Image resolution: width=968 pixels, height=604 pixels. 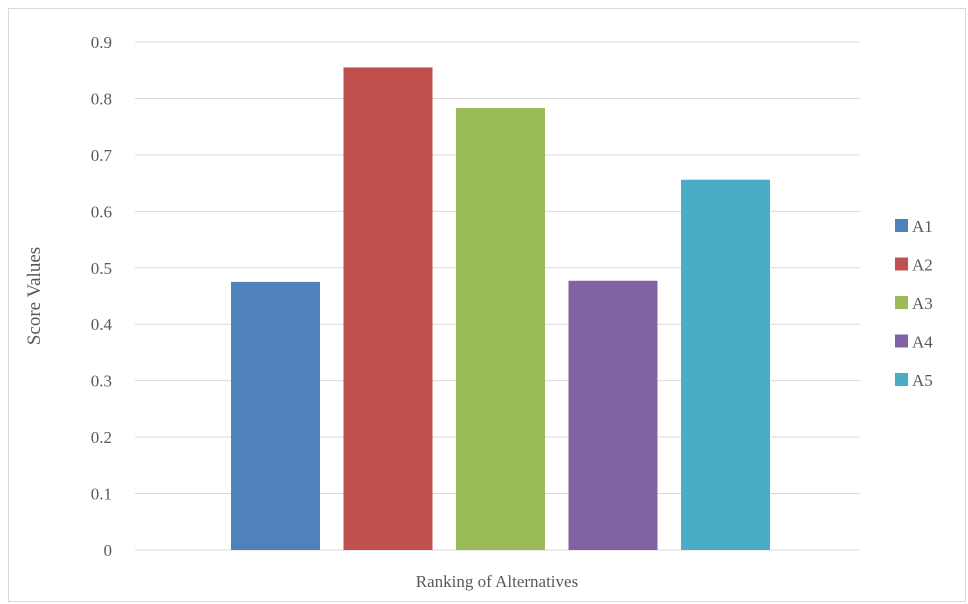 I want to click on y-tick-label: 0.2, so click(x=101, y=437).